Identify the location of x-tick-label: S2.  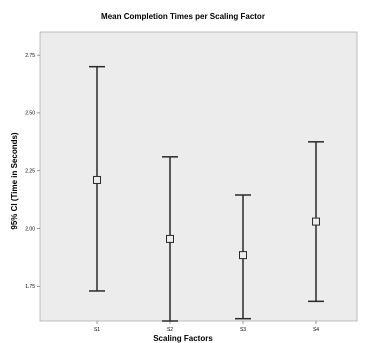
(170, 330).